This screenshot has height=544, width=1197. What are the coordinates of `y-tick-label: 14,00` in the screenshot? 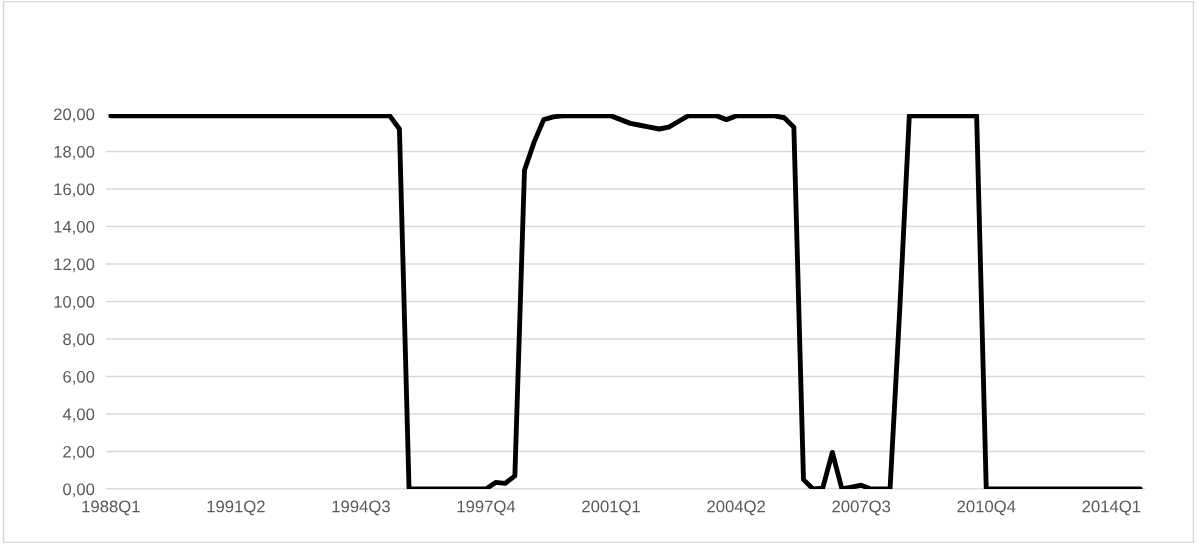 It's located at (74, 227).